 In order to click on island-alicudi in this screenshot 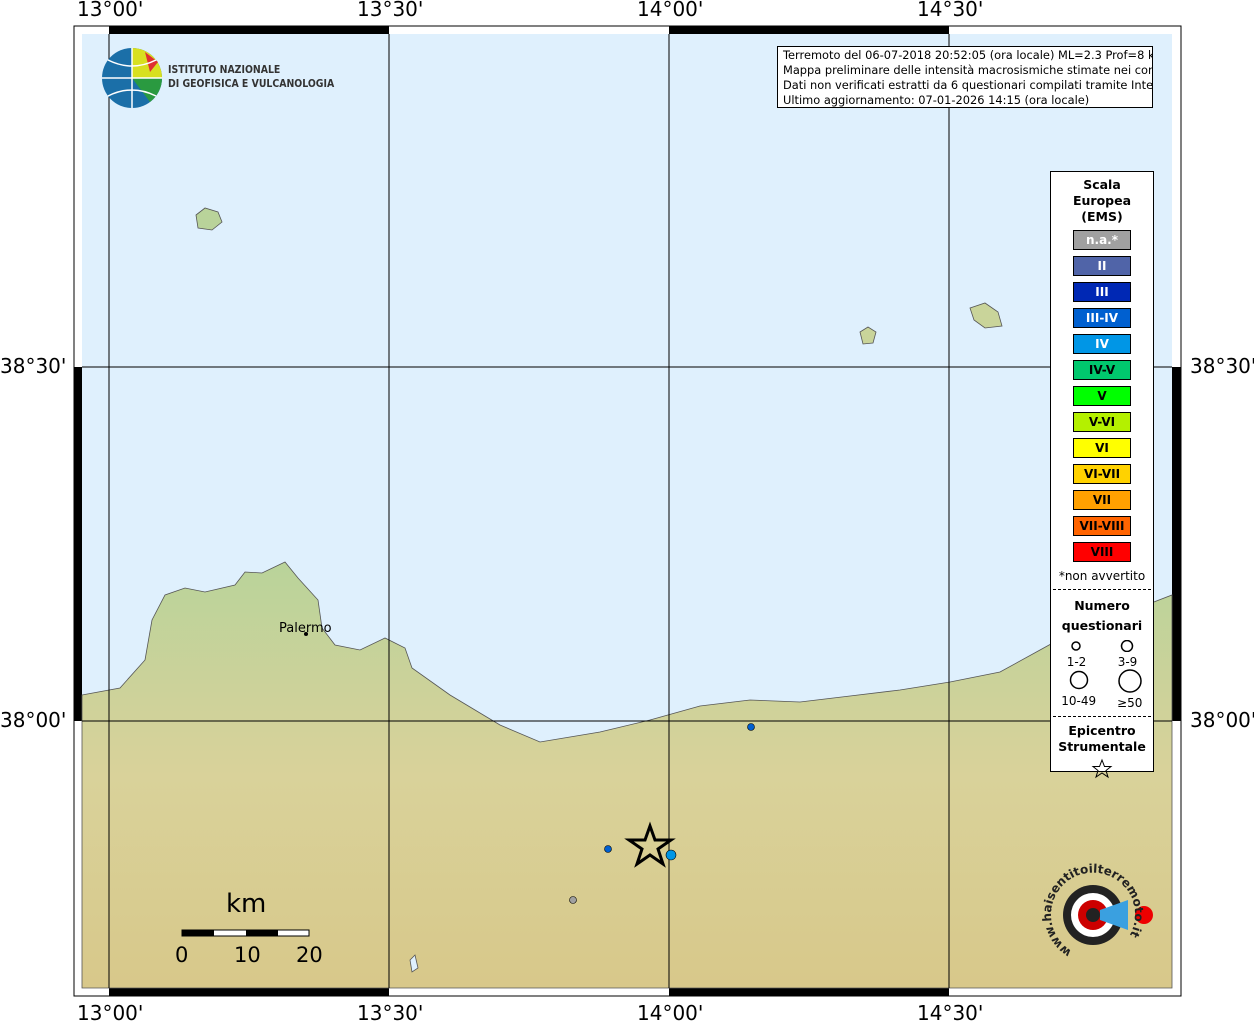, I will do `click(868, 335)`.